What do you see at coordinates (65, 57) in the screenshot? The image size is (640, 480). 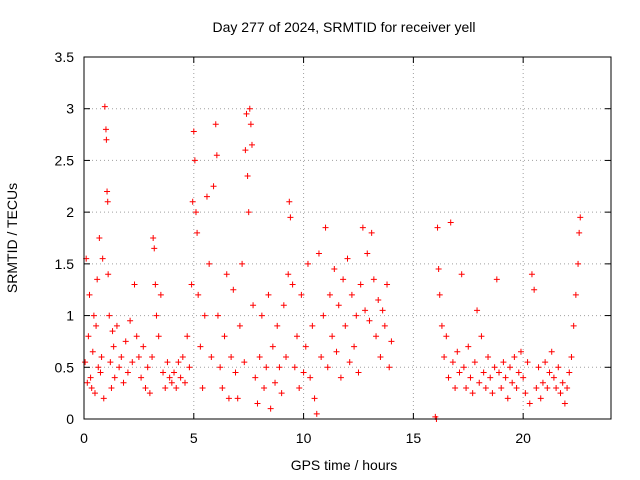 I see `y-tick-label: 3.5` at bounding box center [65, 57].